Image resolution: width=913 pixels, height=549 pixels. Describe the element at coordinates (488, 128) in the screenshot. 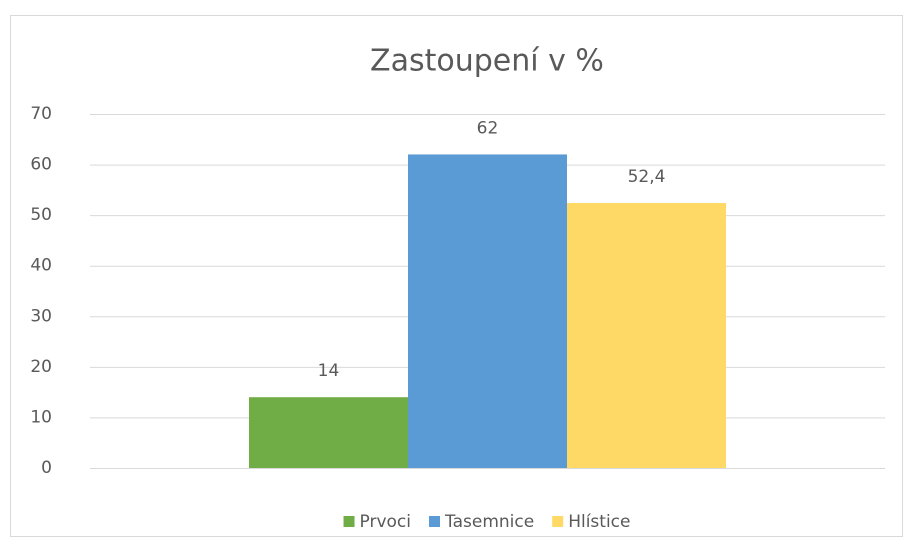

I see `data-label: 62` at that location.